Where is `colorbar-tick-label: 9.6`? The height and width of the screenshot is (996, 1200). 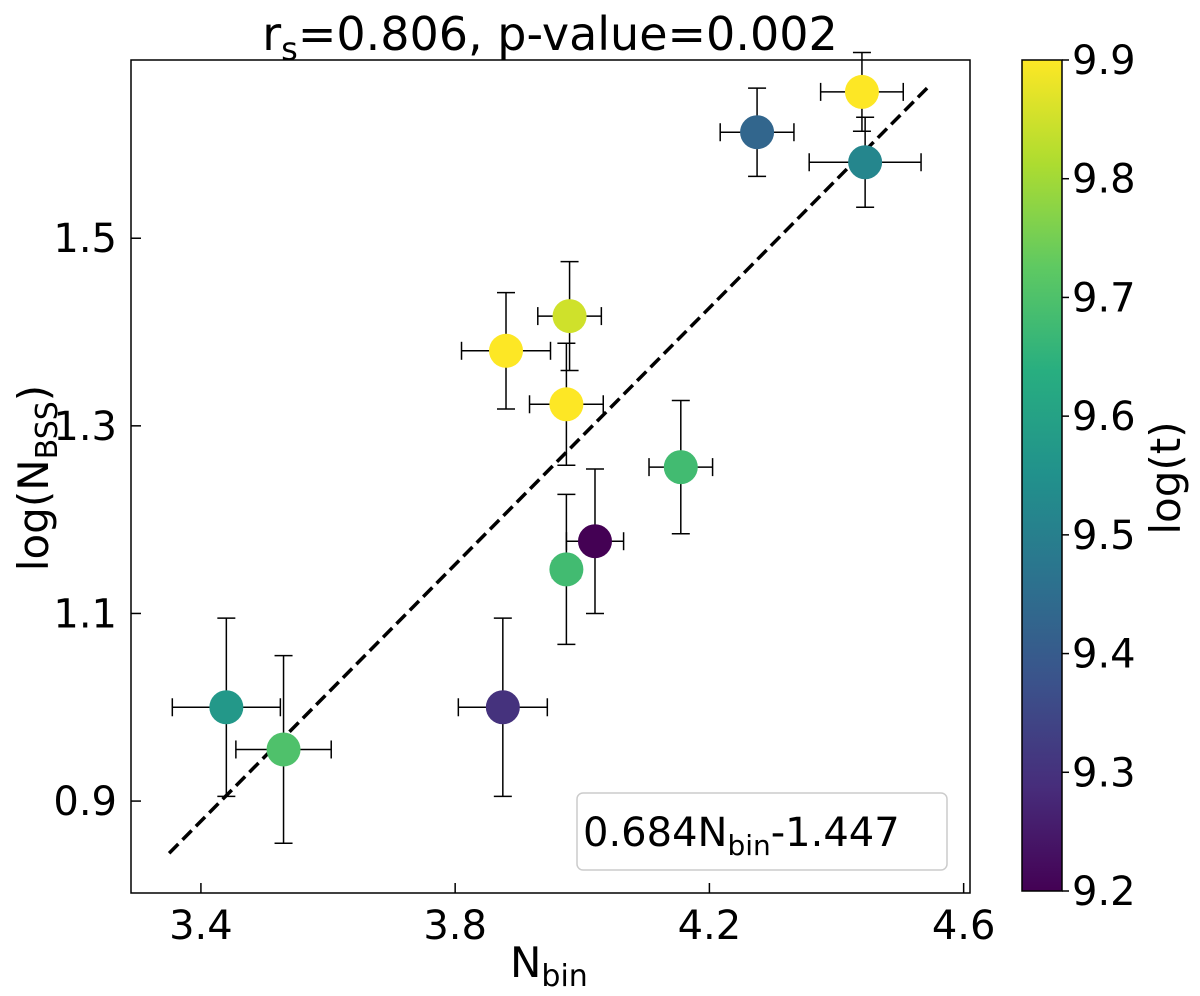 colorbar-tick-label: 9.6 is located at coordinates (1104, 417).